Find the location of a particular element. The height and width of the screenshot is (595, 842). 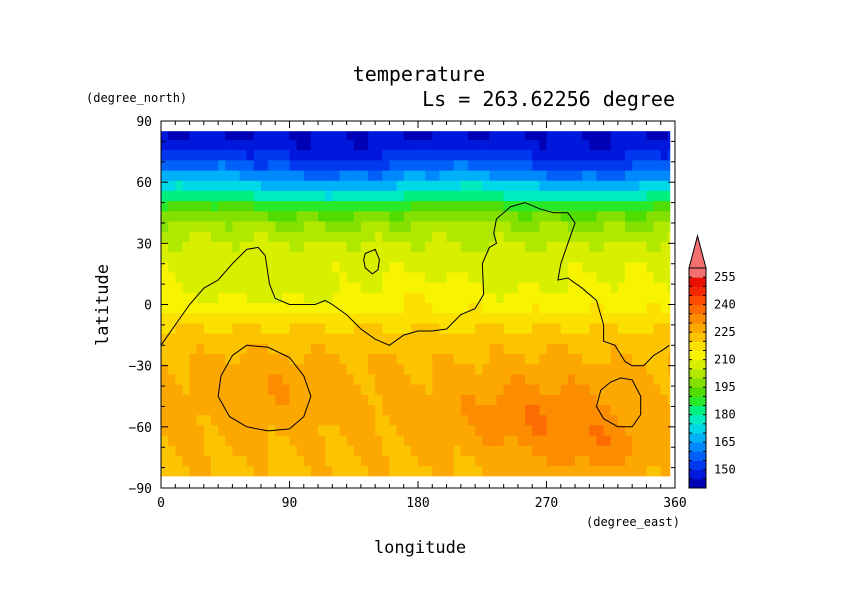

contour-tharsis-ring is located at coordinates (371, 261).